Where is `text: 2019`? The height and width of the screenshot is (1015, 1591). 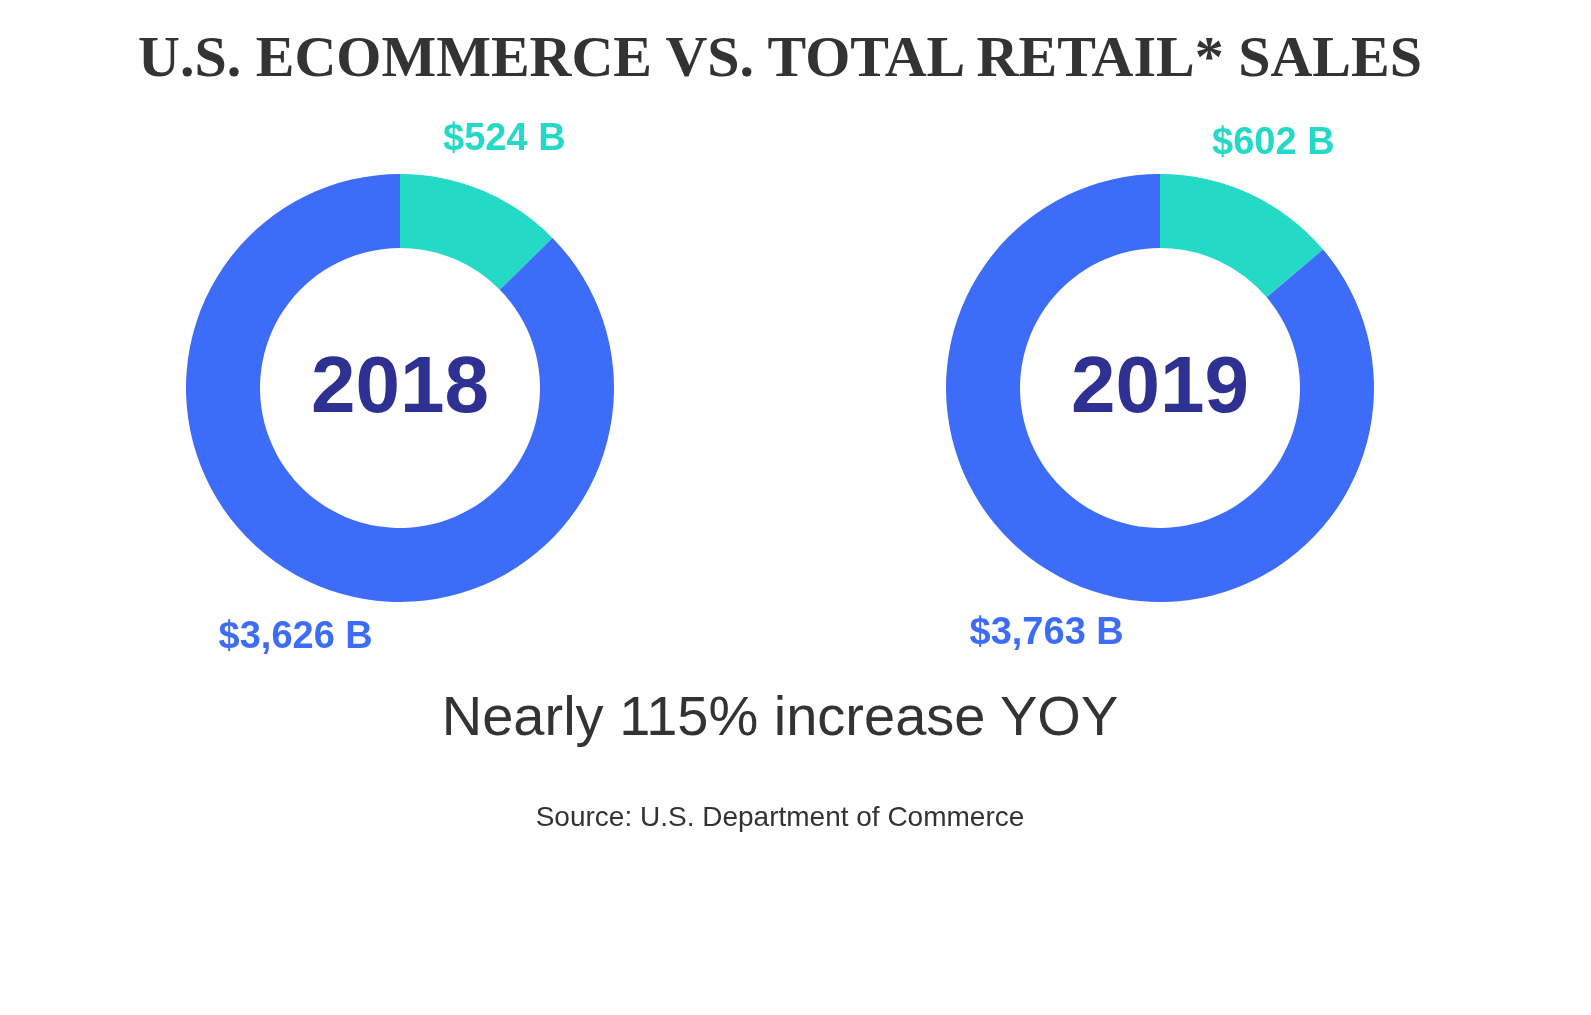 text: 2019 is located at coordinates (1160, 384).